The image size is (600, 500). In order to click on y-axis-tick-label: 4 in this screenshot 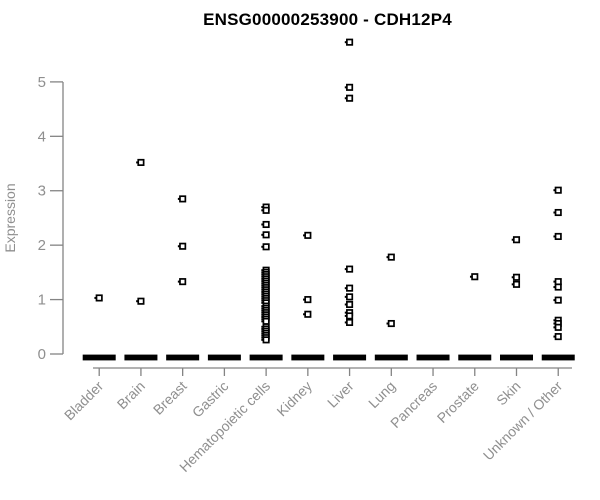, I will do `click(42, 136)`.